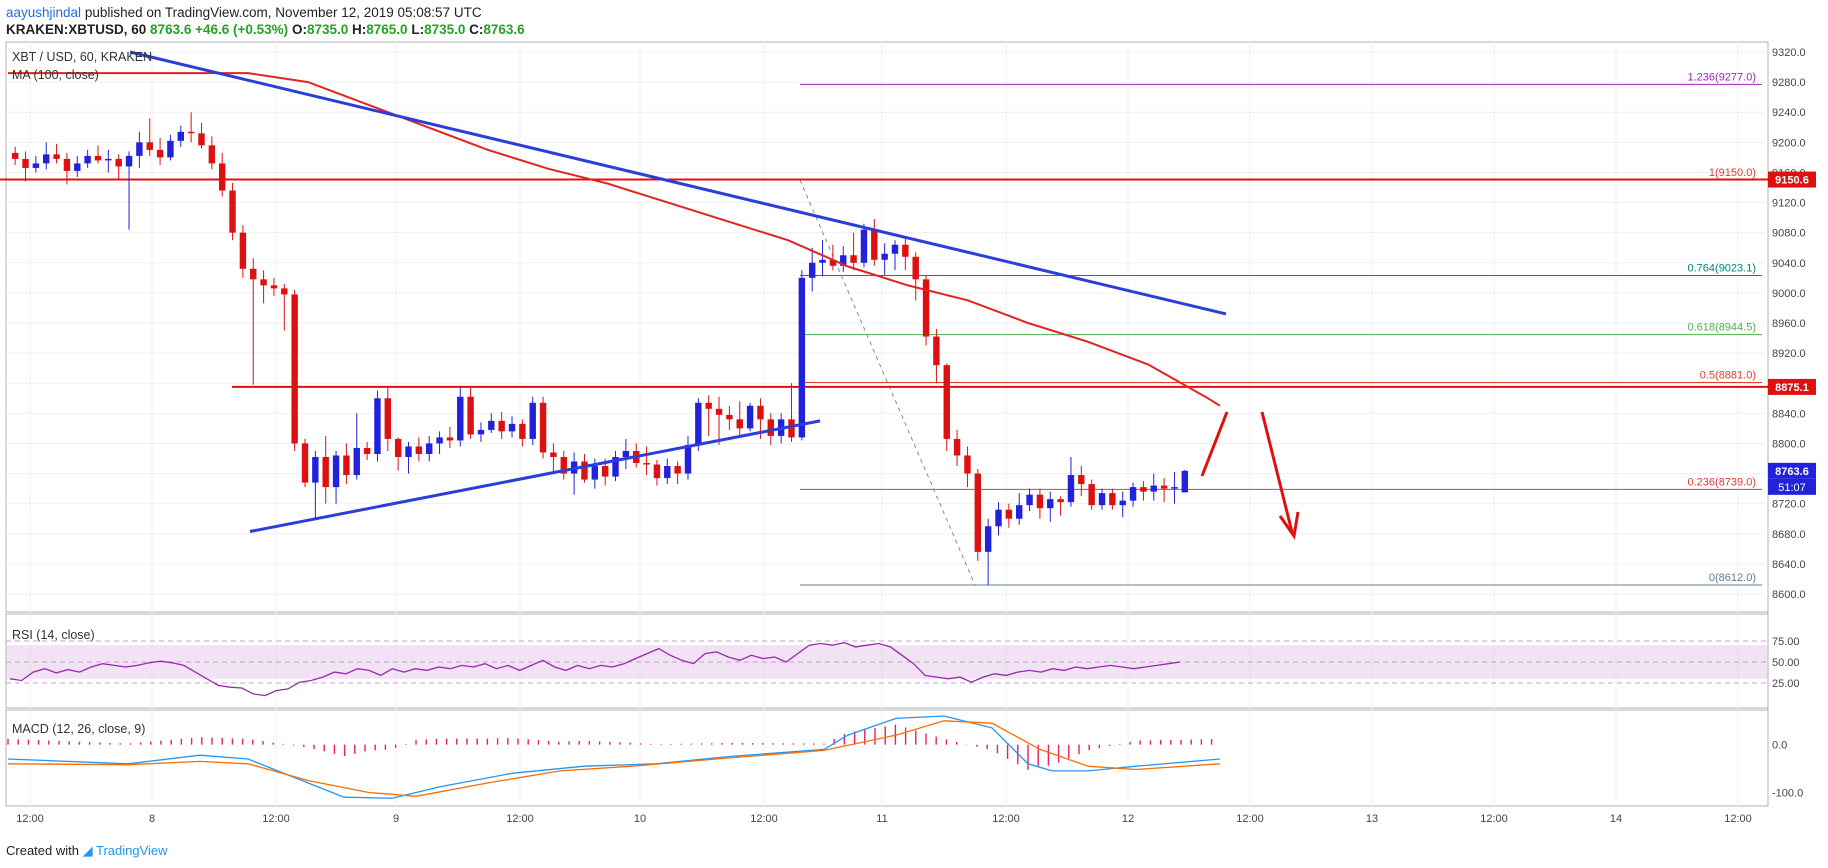  What do you see at coordinates (1722, 328) in the screenshot?
I see `fib-level-label: 0.618(8944.5)` at bounding box center [1722, 328].